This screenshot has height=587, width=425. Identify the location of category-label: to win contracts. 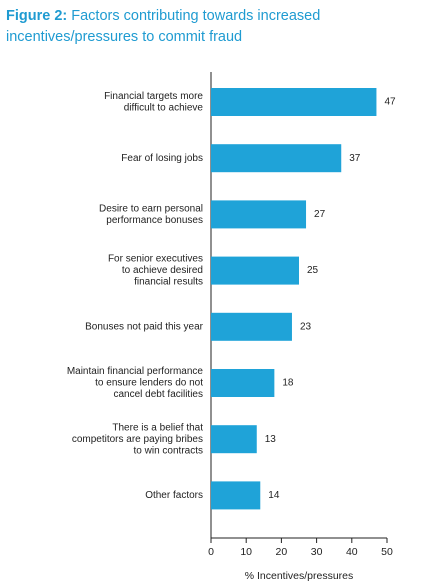
(168, 450).